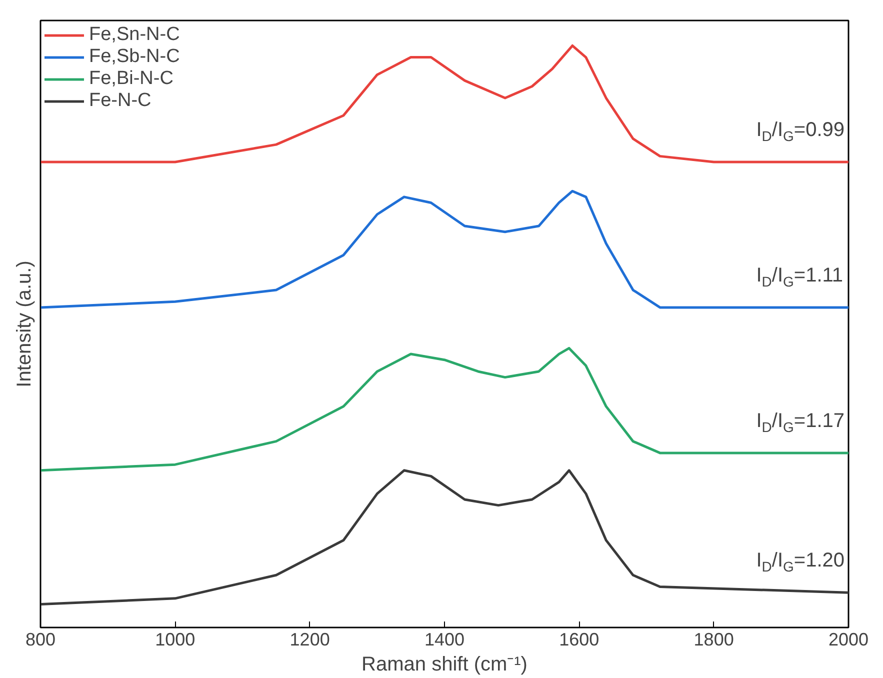 The image size is (883, 678). What do you see at coordinates (579, 640) in the screenshot?
I see `x-tick-label: 1600` at bounding box center [579, 640].